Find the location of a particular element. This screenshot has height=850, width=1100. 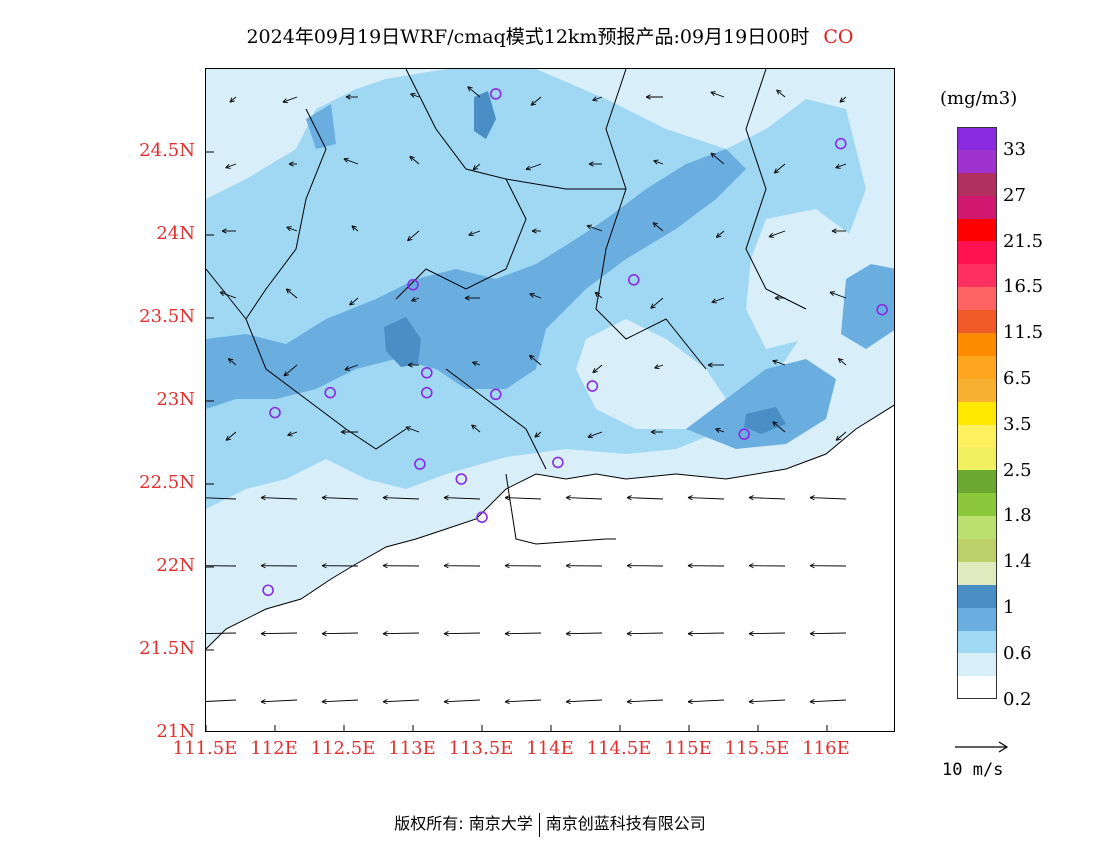

title-main: 2024年09月19日WRF/cmaq模式12km预报产品:09月19日00时 is located at coordinates (528, 37).